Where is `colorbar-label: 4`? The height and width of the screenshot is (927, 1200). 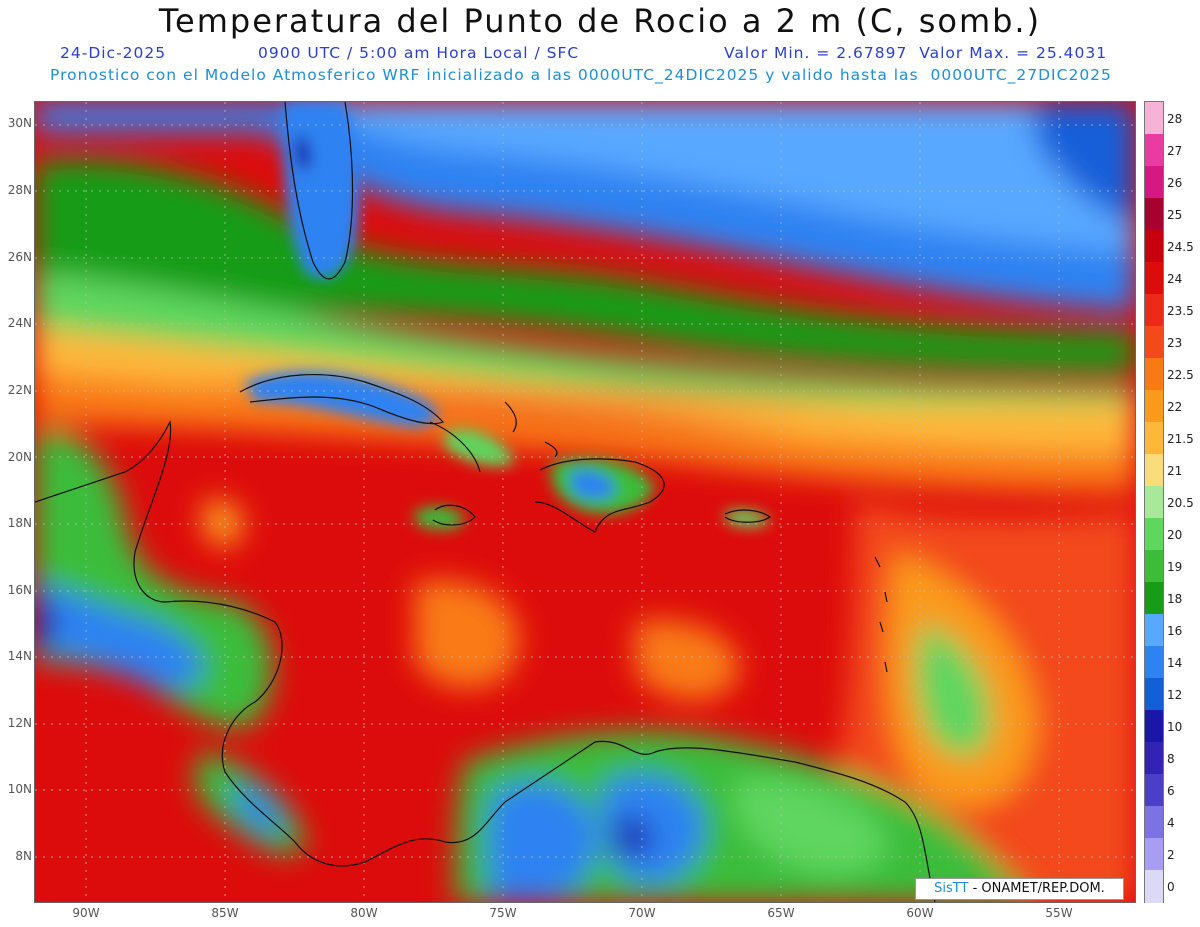 colorbar-label: 4 is located at coordinates (1171, 823).